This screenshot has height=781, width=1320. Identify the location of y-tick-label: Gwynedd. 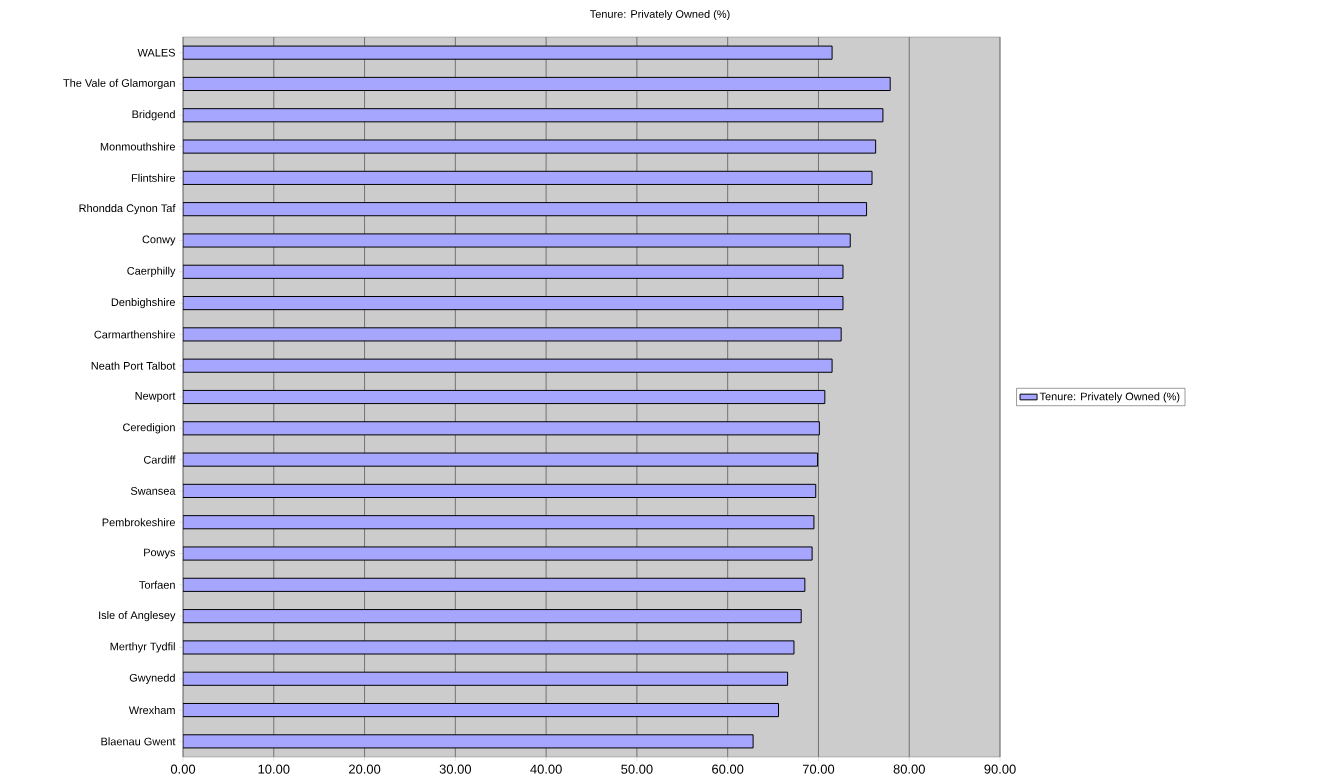
(152, 678).